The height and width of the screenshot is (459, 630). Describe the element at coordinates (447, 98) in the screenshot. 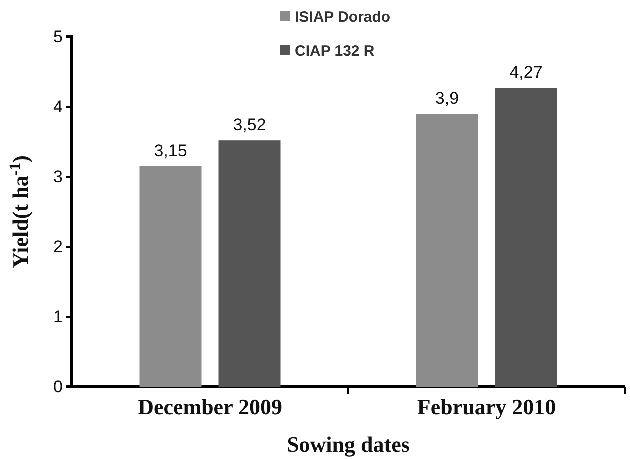

I see `data-label: 3,9` at that location.